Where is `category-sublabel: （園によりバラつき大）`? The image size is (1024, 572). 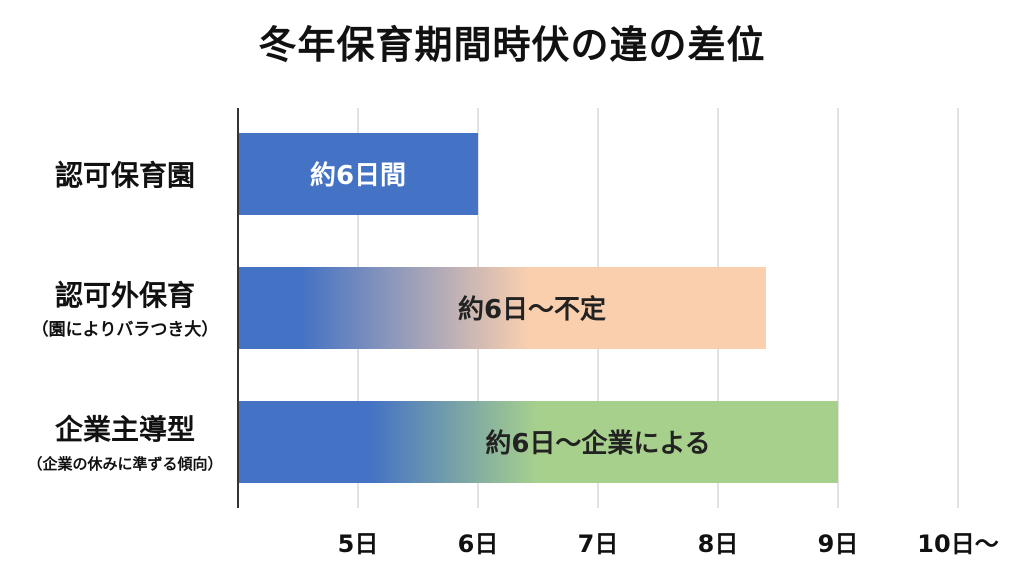 category-sublabel: （園によりバラつき大） is located at coordinates (125, 329).